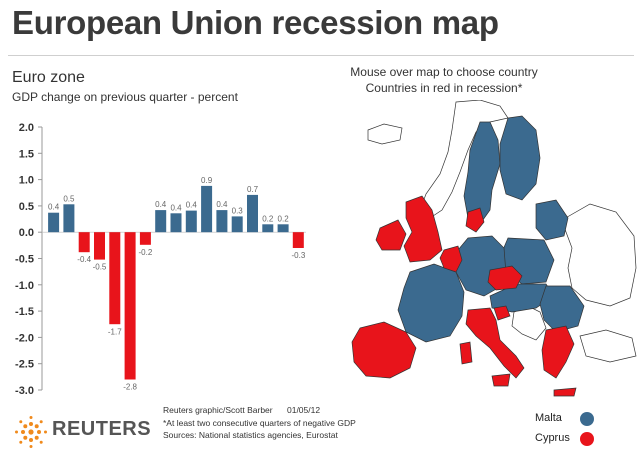 The image size is (640, 455). Describe the element at coordinates (466, 353) in the screenshot. I see `map-sardinia` at that location.